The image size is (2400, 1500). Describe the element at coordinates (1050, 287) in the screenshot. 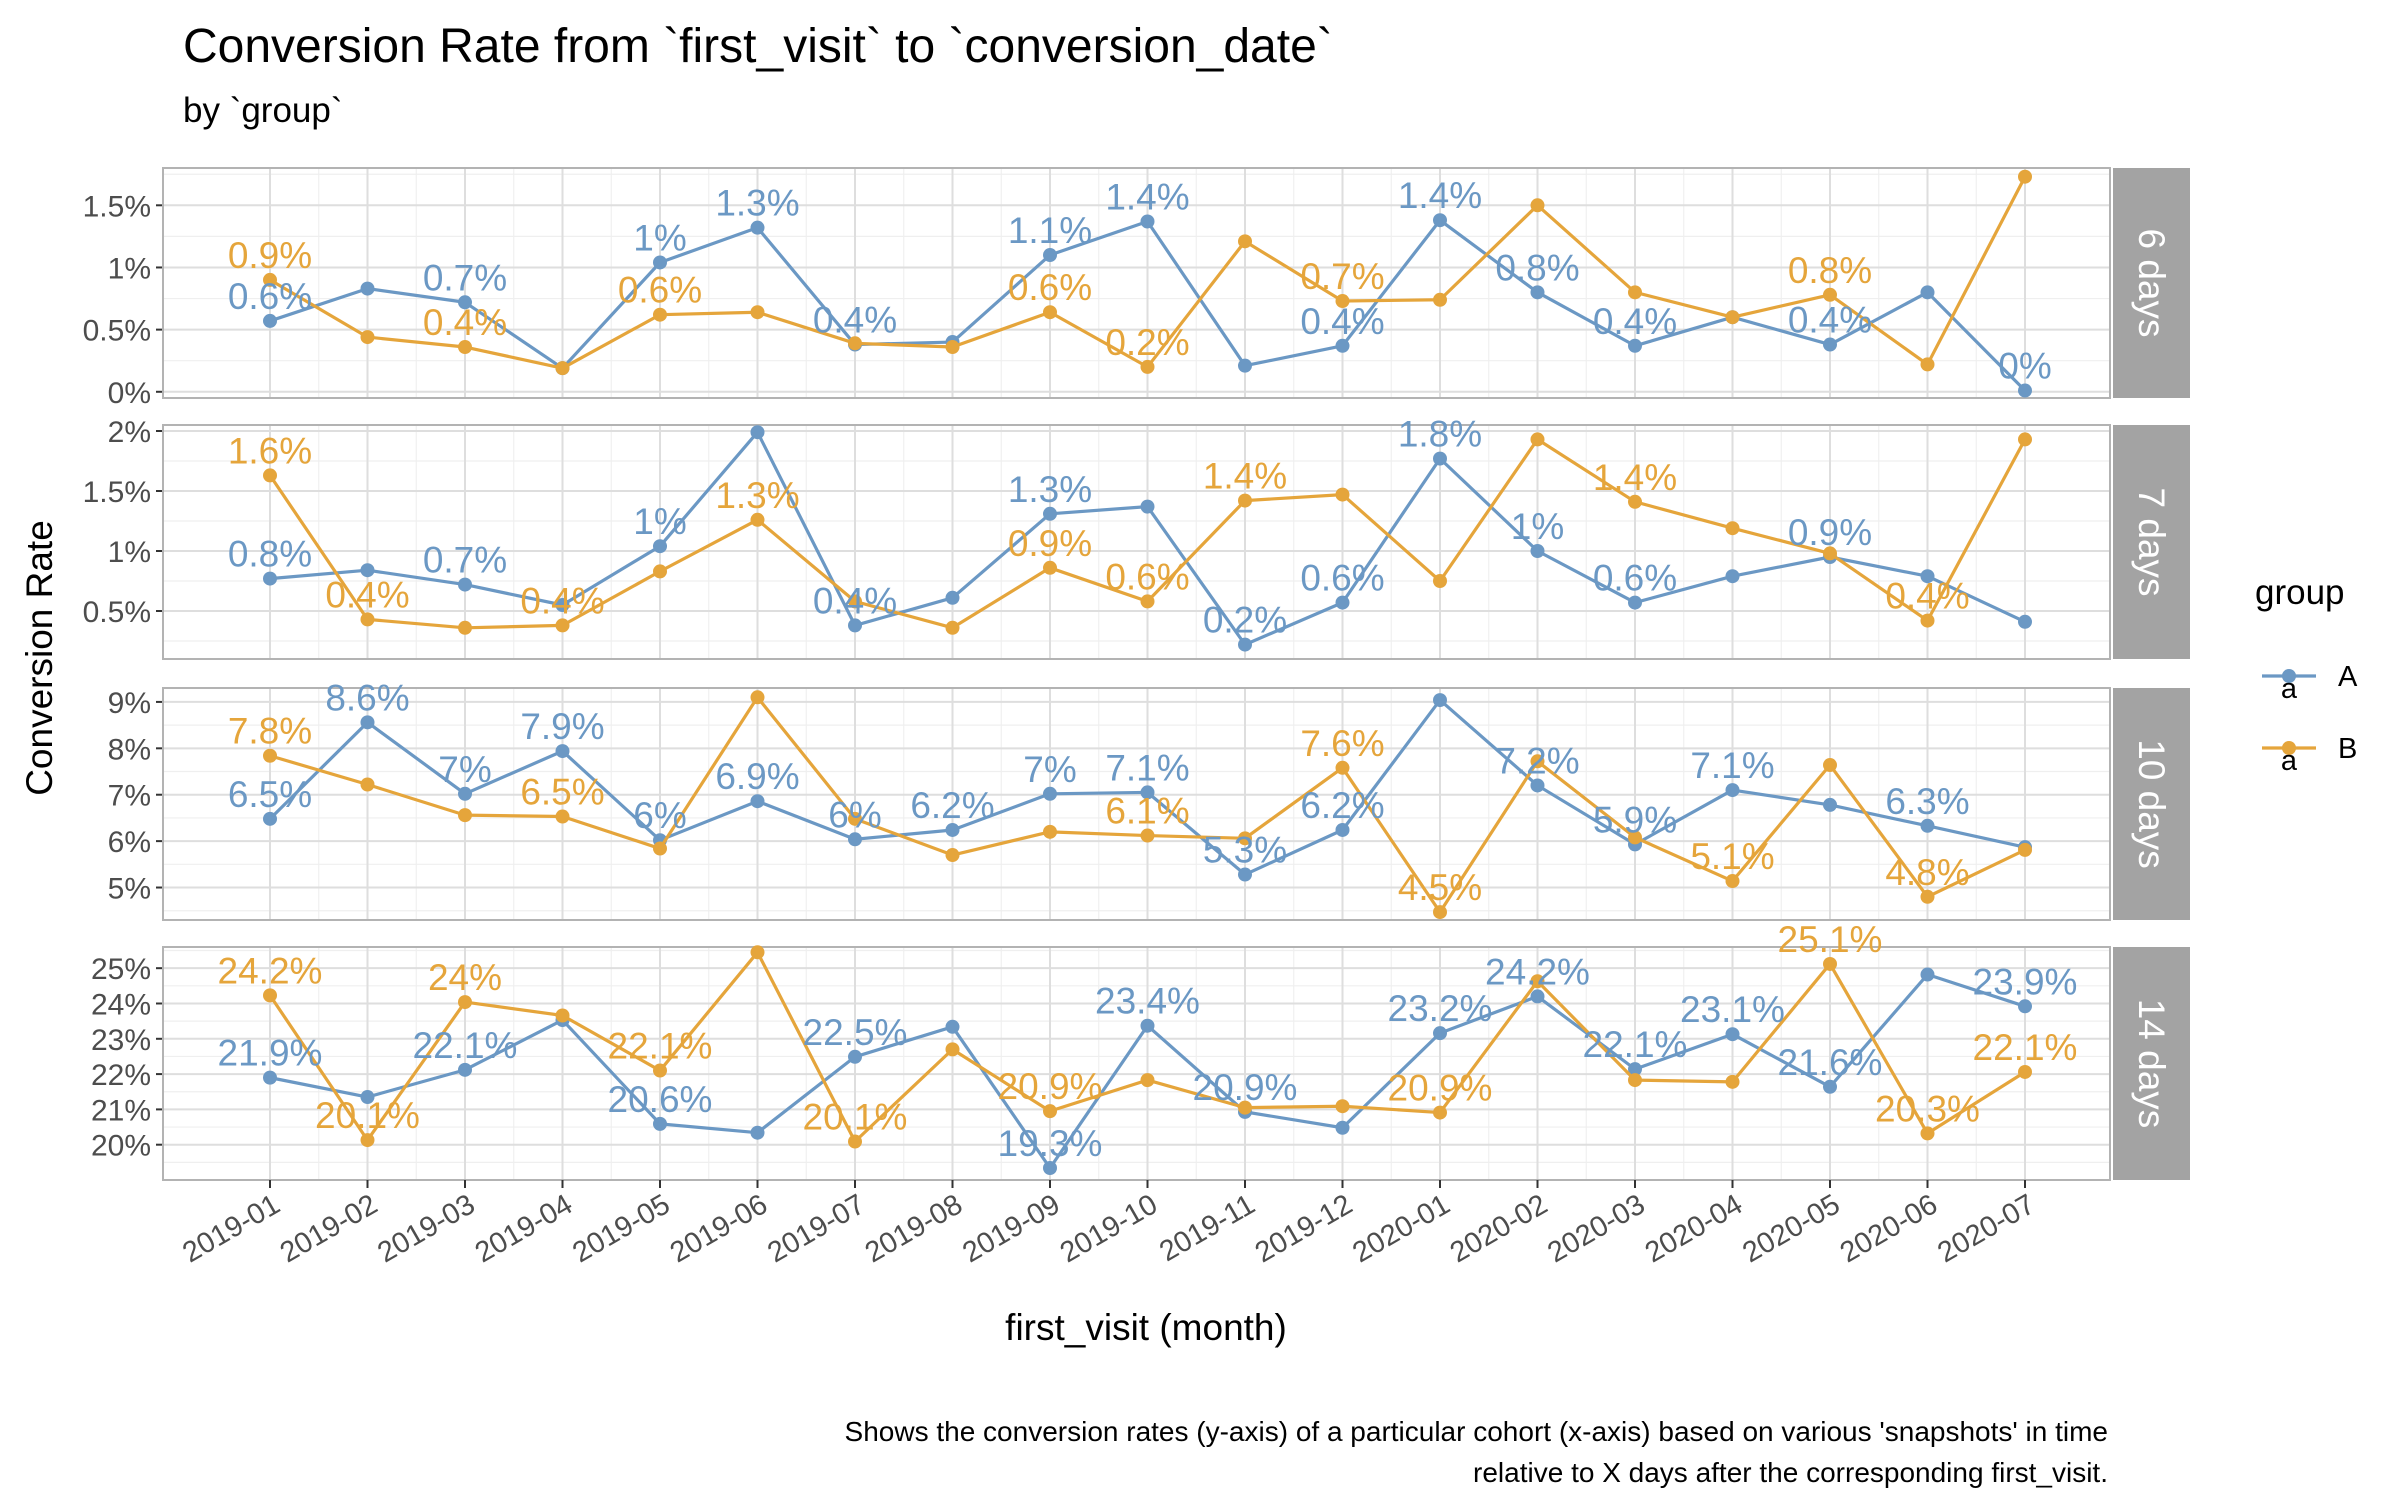

I see `data-label-B: 0.6%` at that location.